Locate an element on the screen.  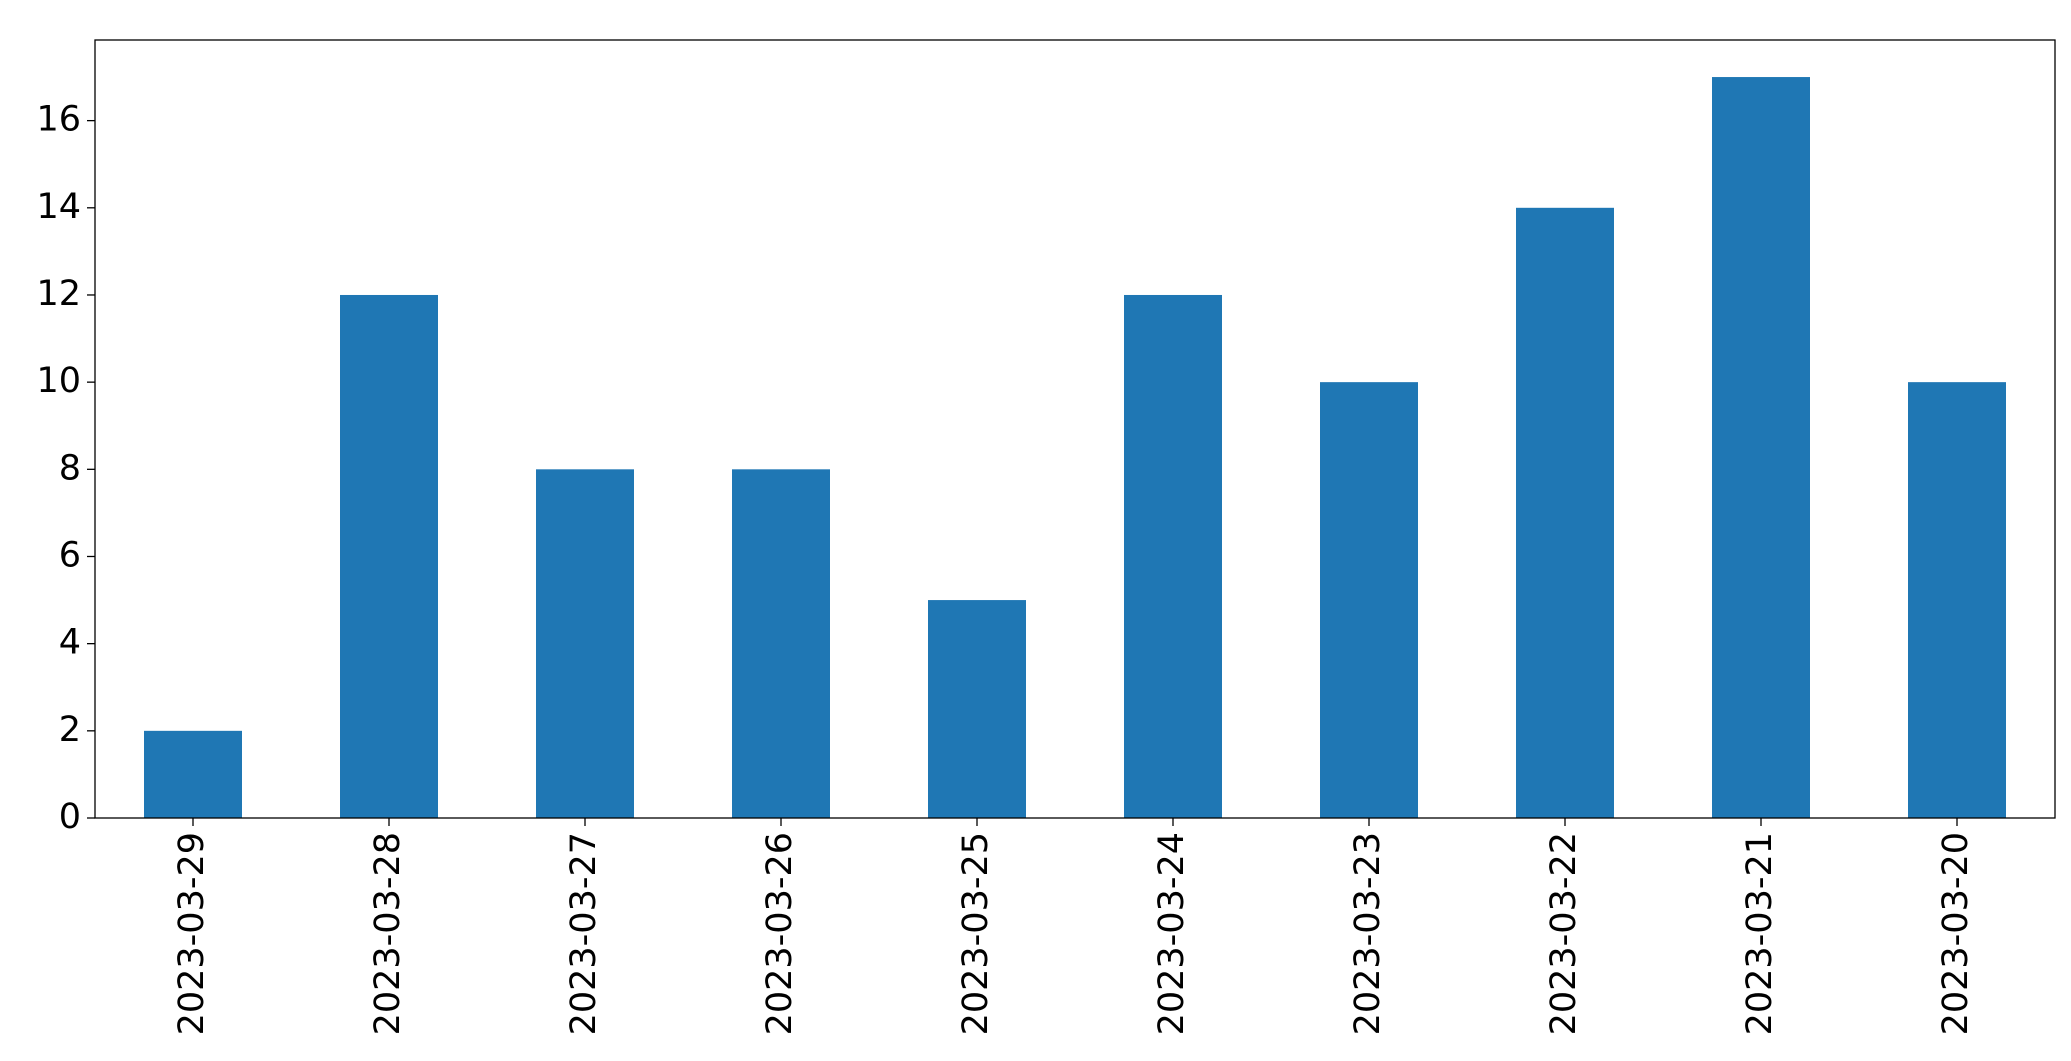
x-tick-label: 2023-03-21 is located at coordinates (1760, 933).